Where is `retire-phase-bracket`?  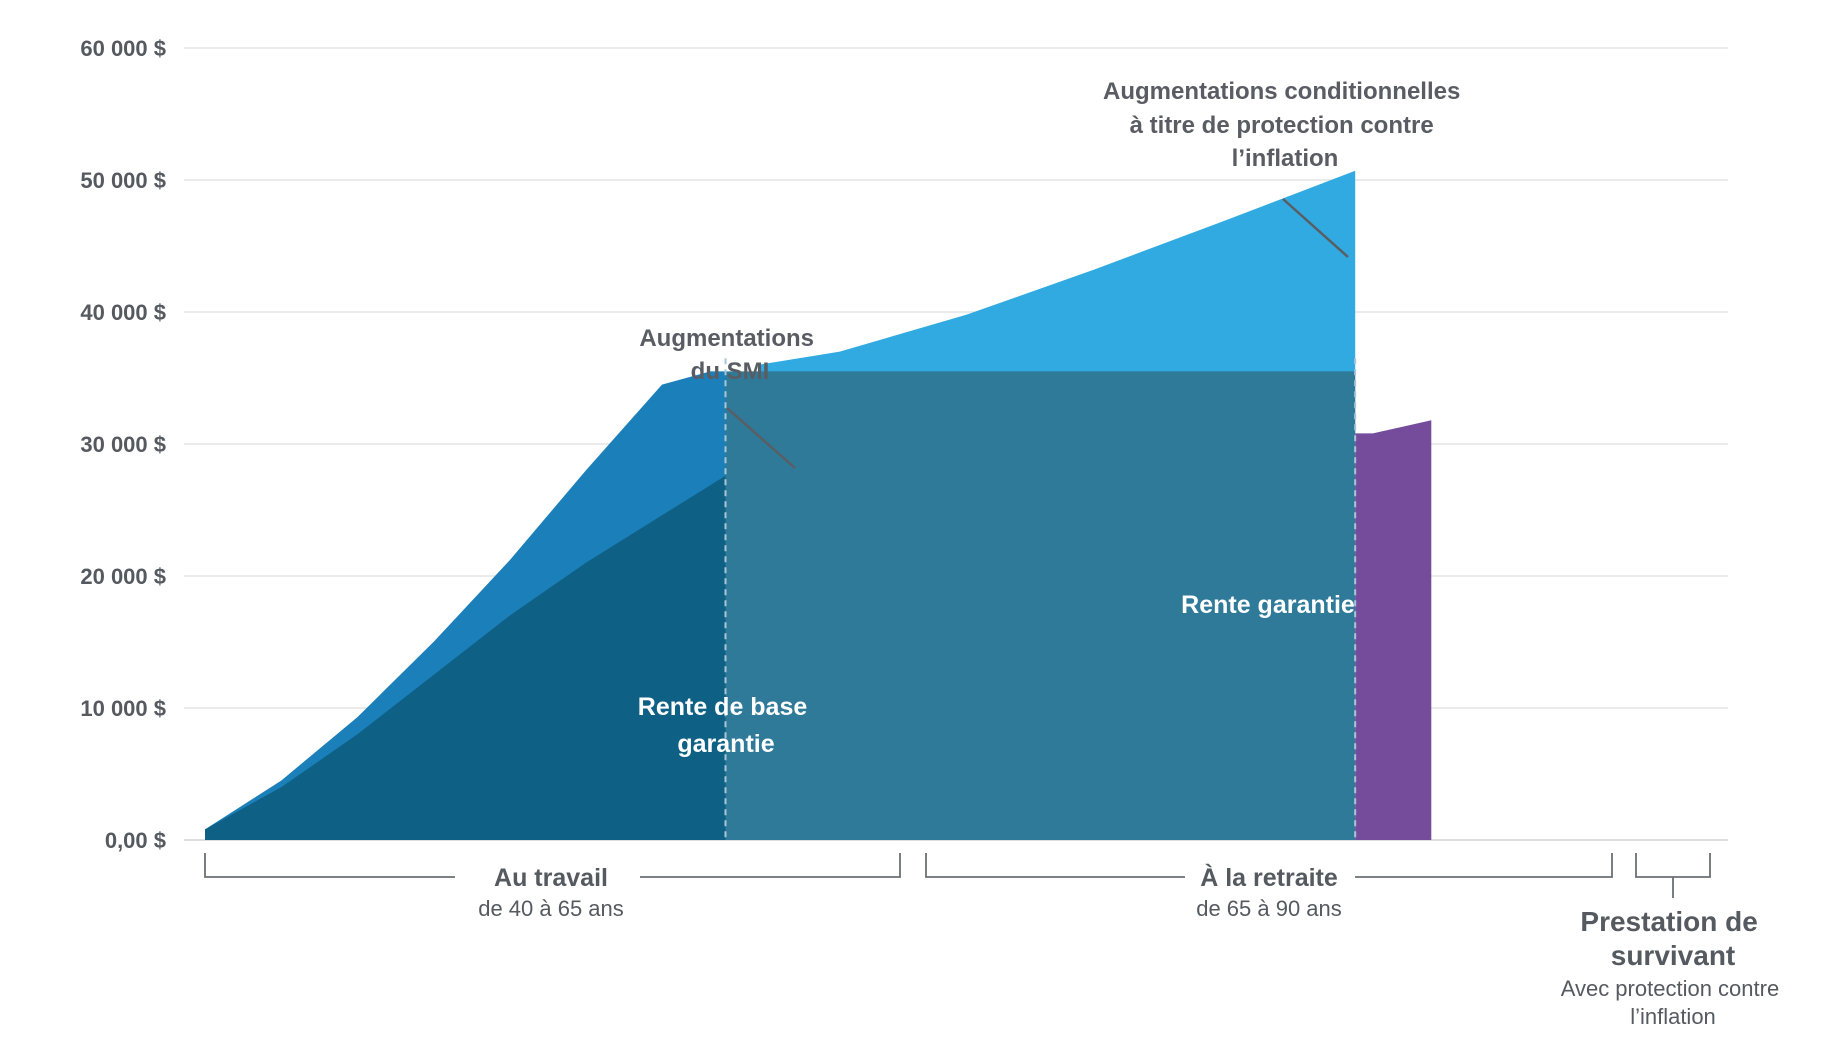 retire-phase-bracket is located at coordinates (1269, 865).